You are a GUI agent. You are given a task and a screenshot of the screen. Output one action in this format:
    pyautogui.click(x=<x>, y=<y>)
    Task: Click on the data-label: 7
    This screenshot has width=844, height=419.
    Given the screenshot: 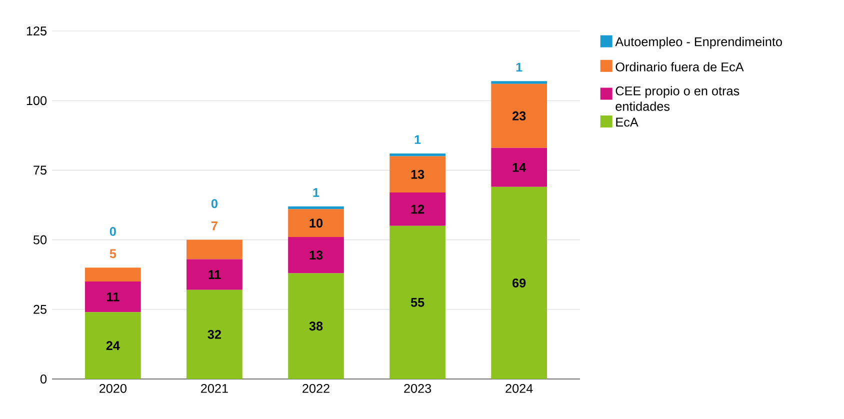 What is the action you would take?
    pyautogui.click(x=214, y=226)
    